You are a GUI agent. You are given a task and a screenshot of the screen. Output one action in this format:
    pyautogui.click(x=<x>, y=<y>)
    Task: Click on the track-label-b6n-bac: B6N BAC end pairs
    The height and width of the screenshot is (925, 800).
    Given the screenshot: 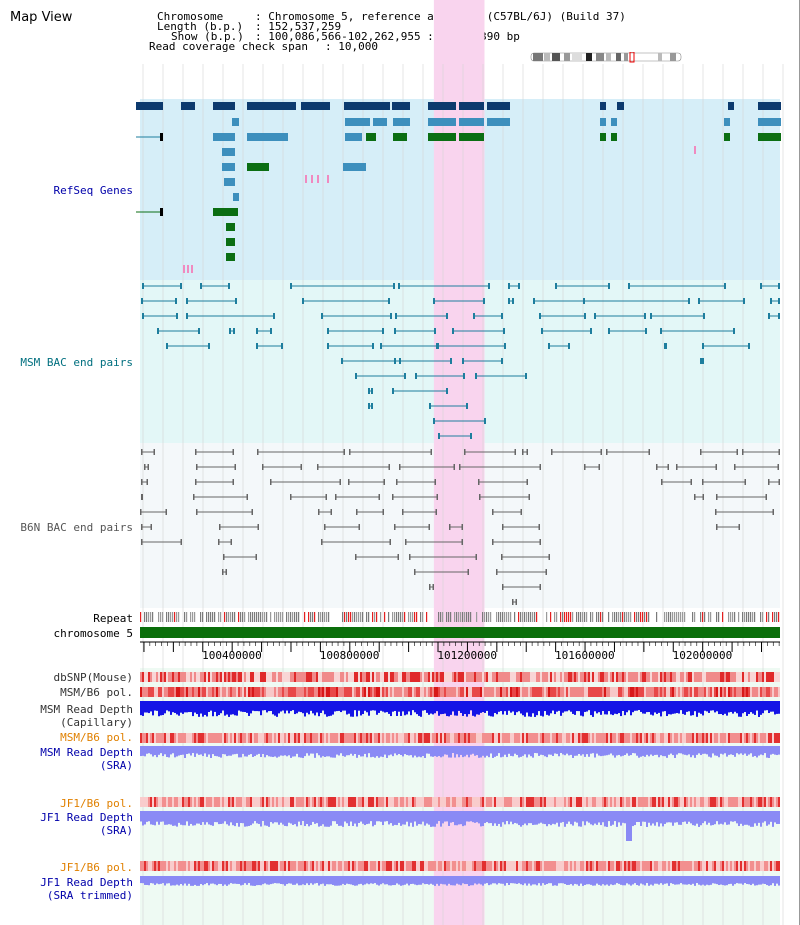 What is the action you would take?
    pyautogui.click(x=76, y=527)
    